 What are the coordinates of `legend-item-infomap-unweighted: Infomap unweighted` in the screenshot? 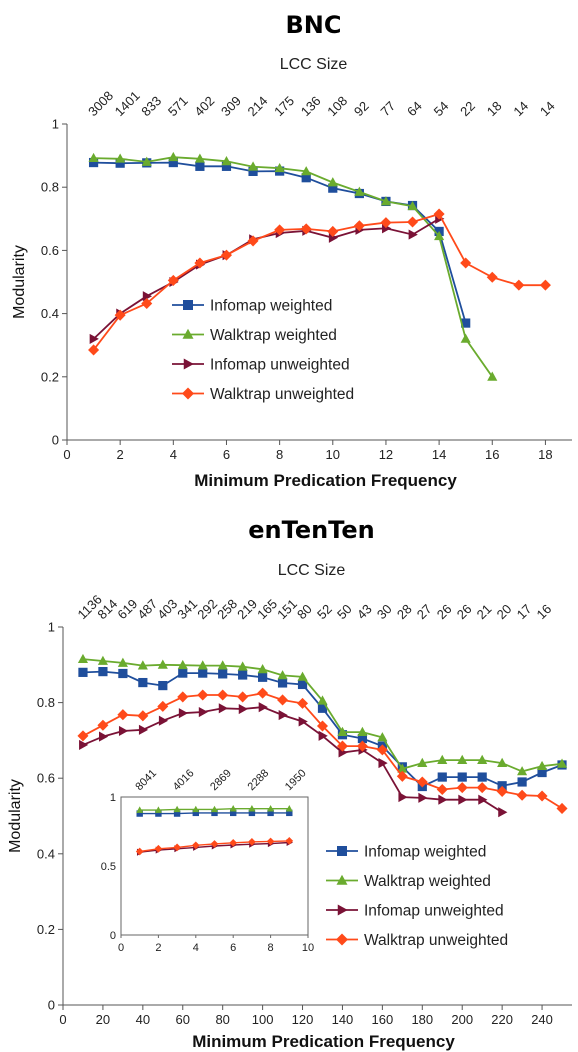 It's located at (415, 911).